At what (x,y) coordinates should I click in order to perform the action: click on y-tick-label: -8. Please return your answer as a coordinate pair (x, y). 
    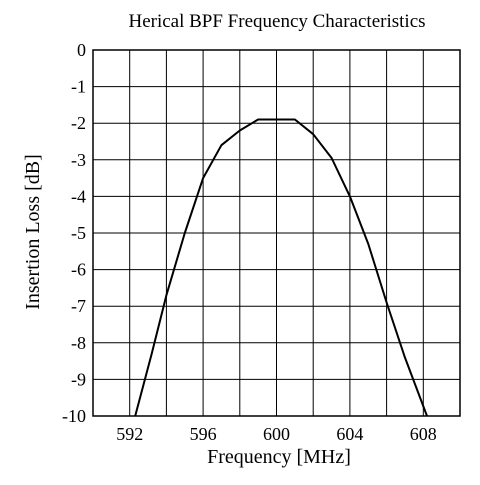
    Looking at the image, I should click on (78, 343).